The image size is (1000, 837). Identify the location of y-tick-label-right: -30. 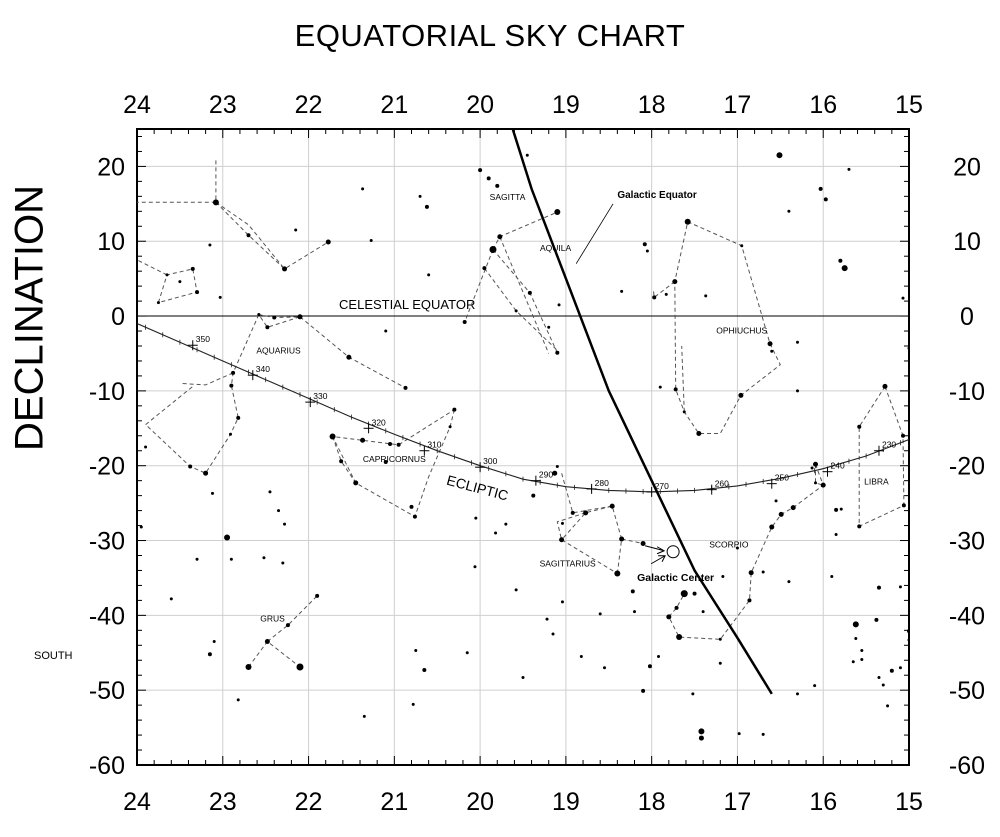
(967, 542).